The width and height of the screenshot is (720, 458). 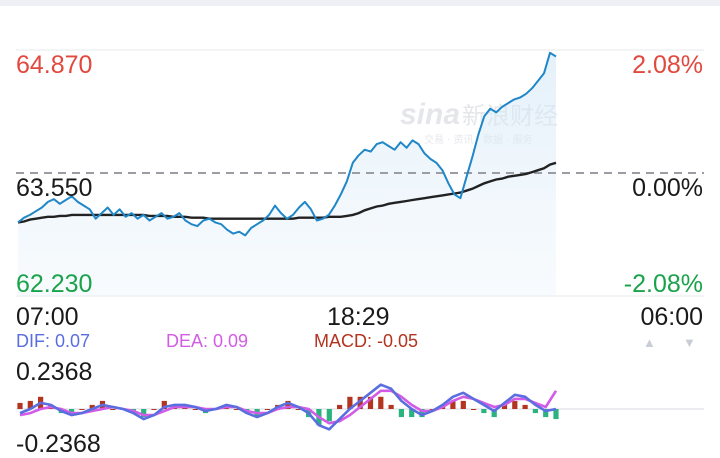 I want to click on dea-line, so click(x=288, y=407).